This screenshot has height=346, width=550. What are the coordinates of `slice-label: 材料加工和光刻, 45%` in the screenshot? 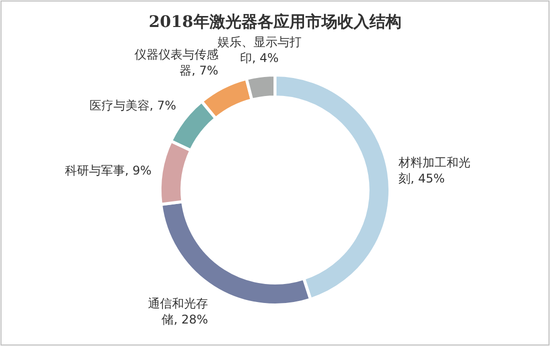 It's located at (433, 170).